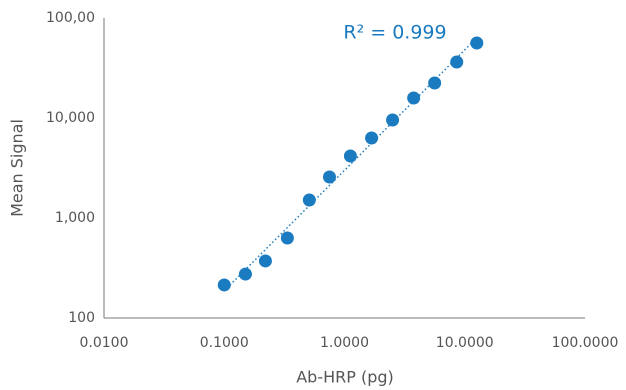 The height and width of the screenshot is (390, 626). Describe the element at coordinates (345, 377) in the screenshot. I see `x-axis-label: Ab-HRP (pg)` at that location.